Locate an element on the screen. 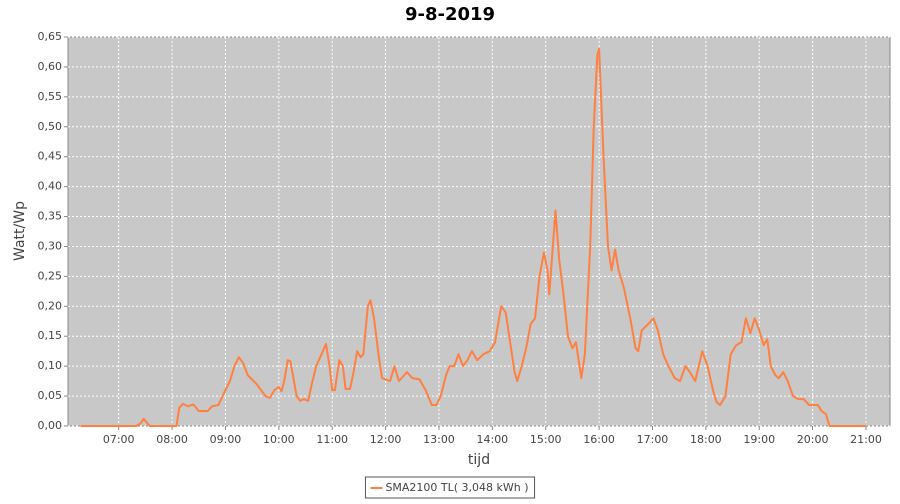 The height and width of the screenshot is (504, 900). x-tick-label: 16:00 is located at coordinates (599, 439).